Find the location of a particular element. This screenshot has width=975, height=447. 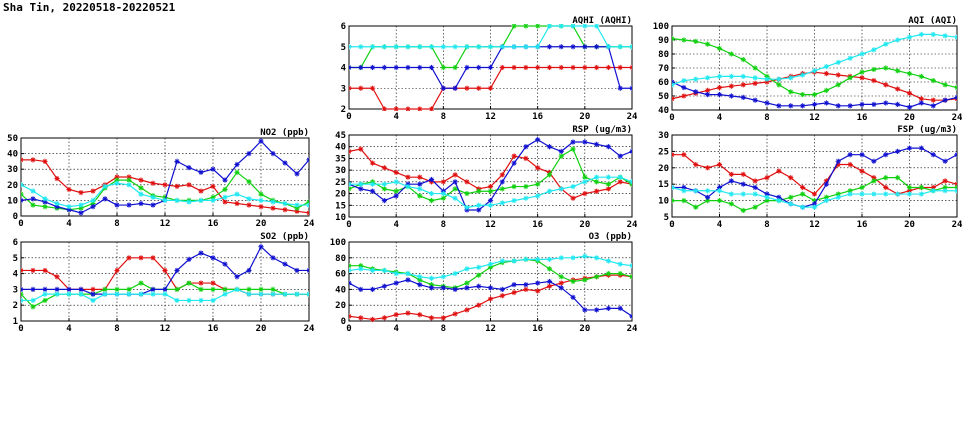

series-group is located at coordinates (165, 177).